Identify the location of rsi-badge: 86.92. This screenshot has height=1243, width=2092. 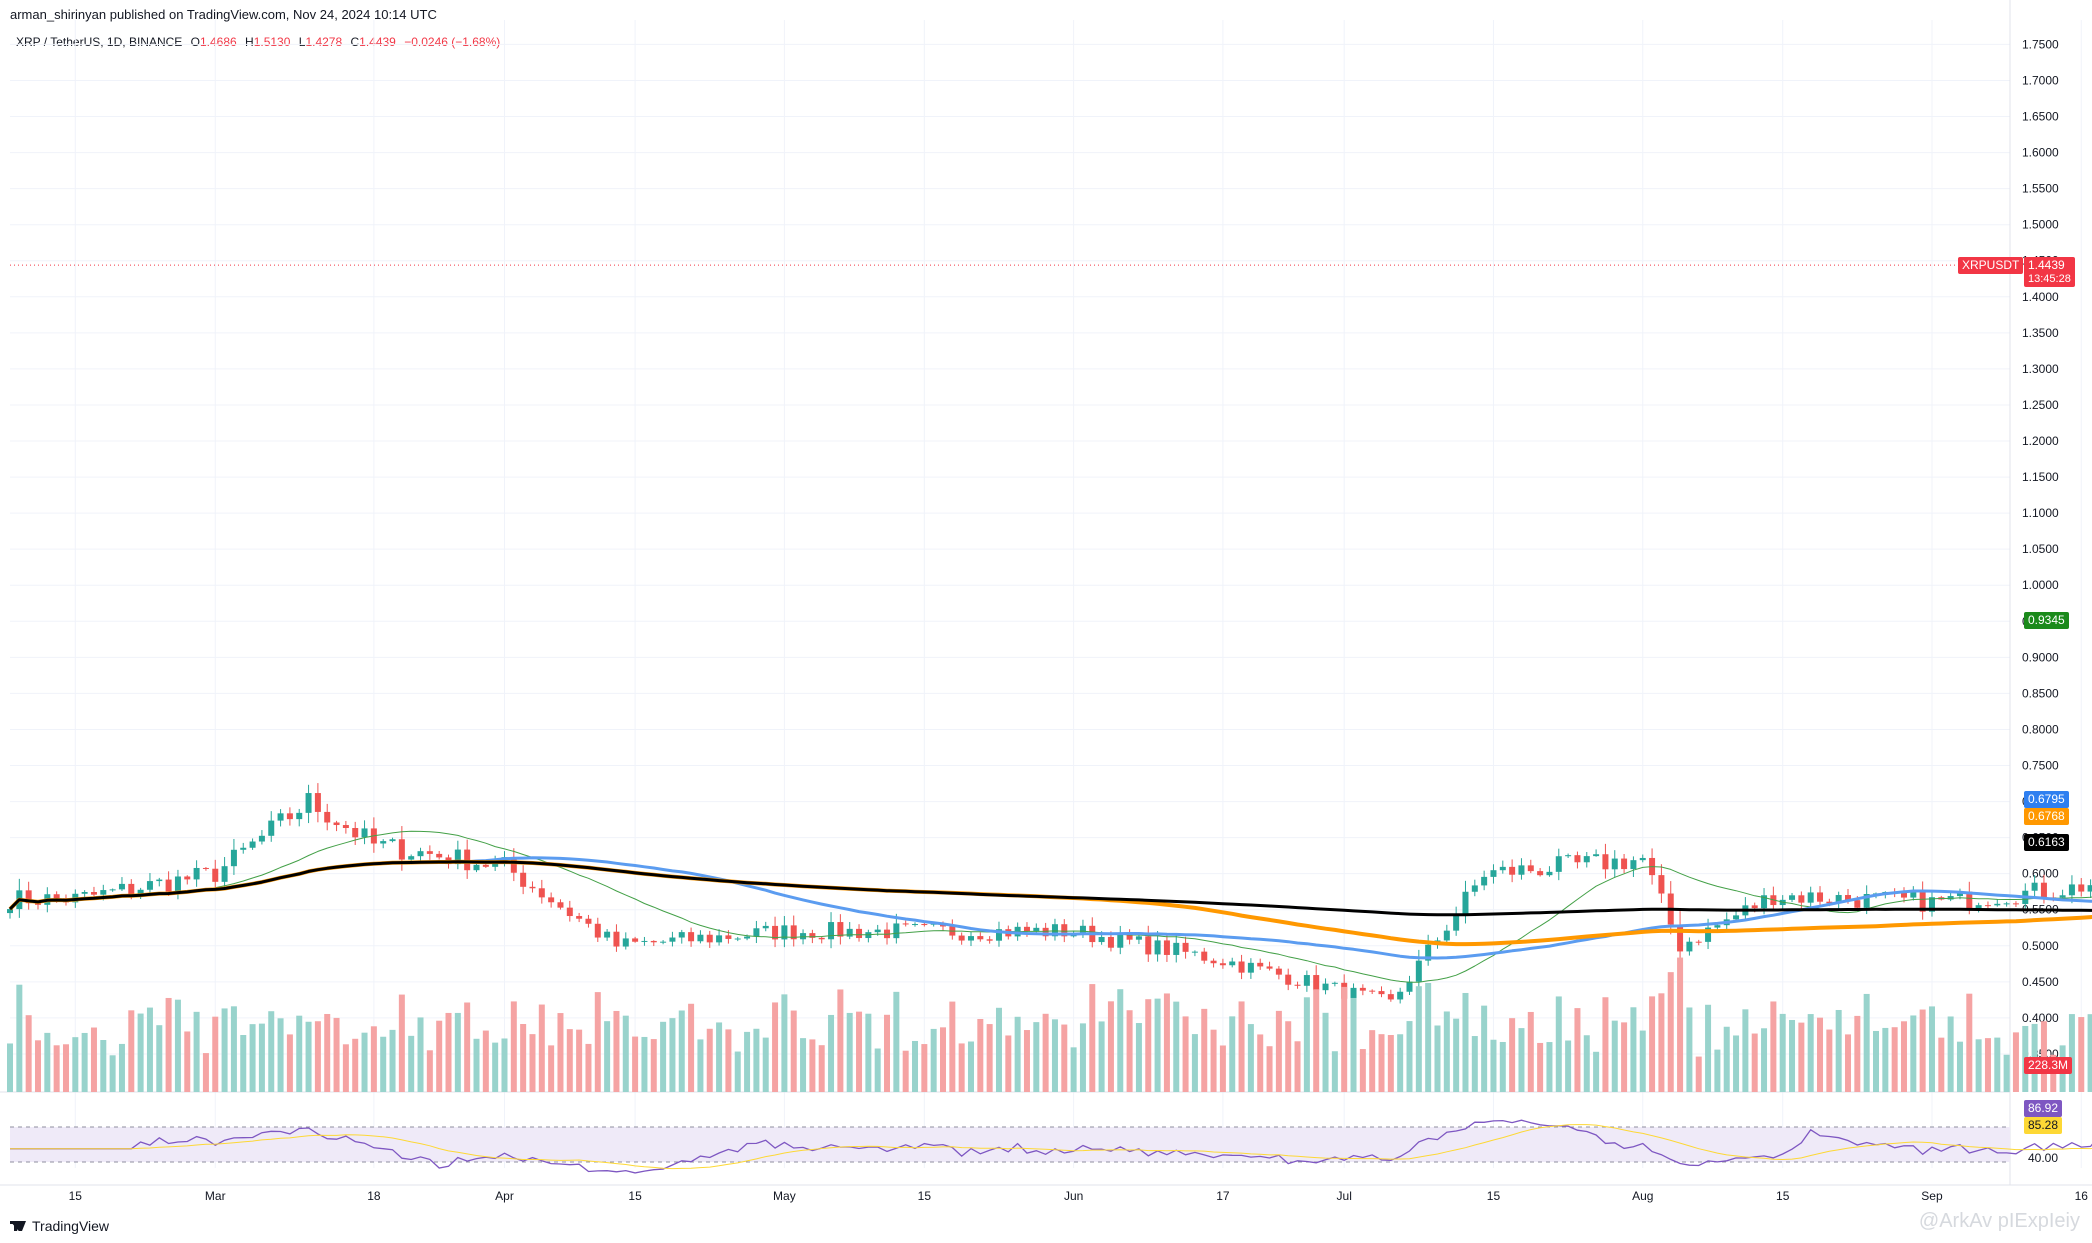
(2043, 1108).